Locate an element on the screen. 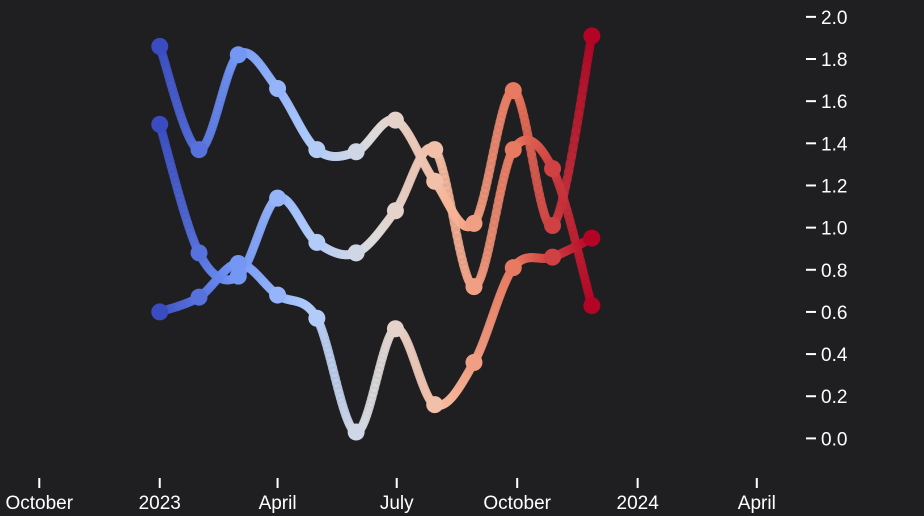 This screenshot has height=516, width=924. y-tick-label: 0.4 is located at coordinates (834, 355).